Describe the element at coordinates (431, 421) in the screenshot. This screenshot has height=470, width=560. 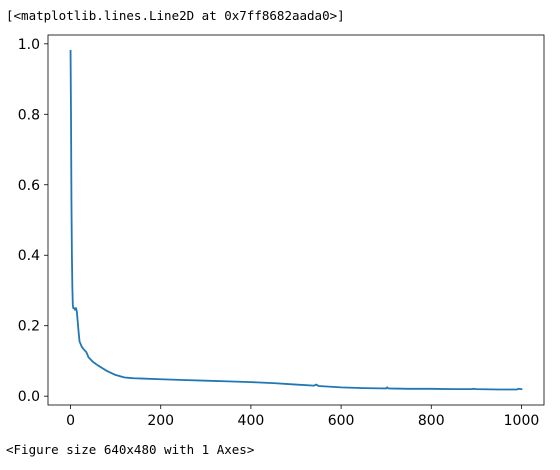
I see `x-tick-label: 800` at that location.